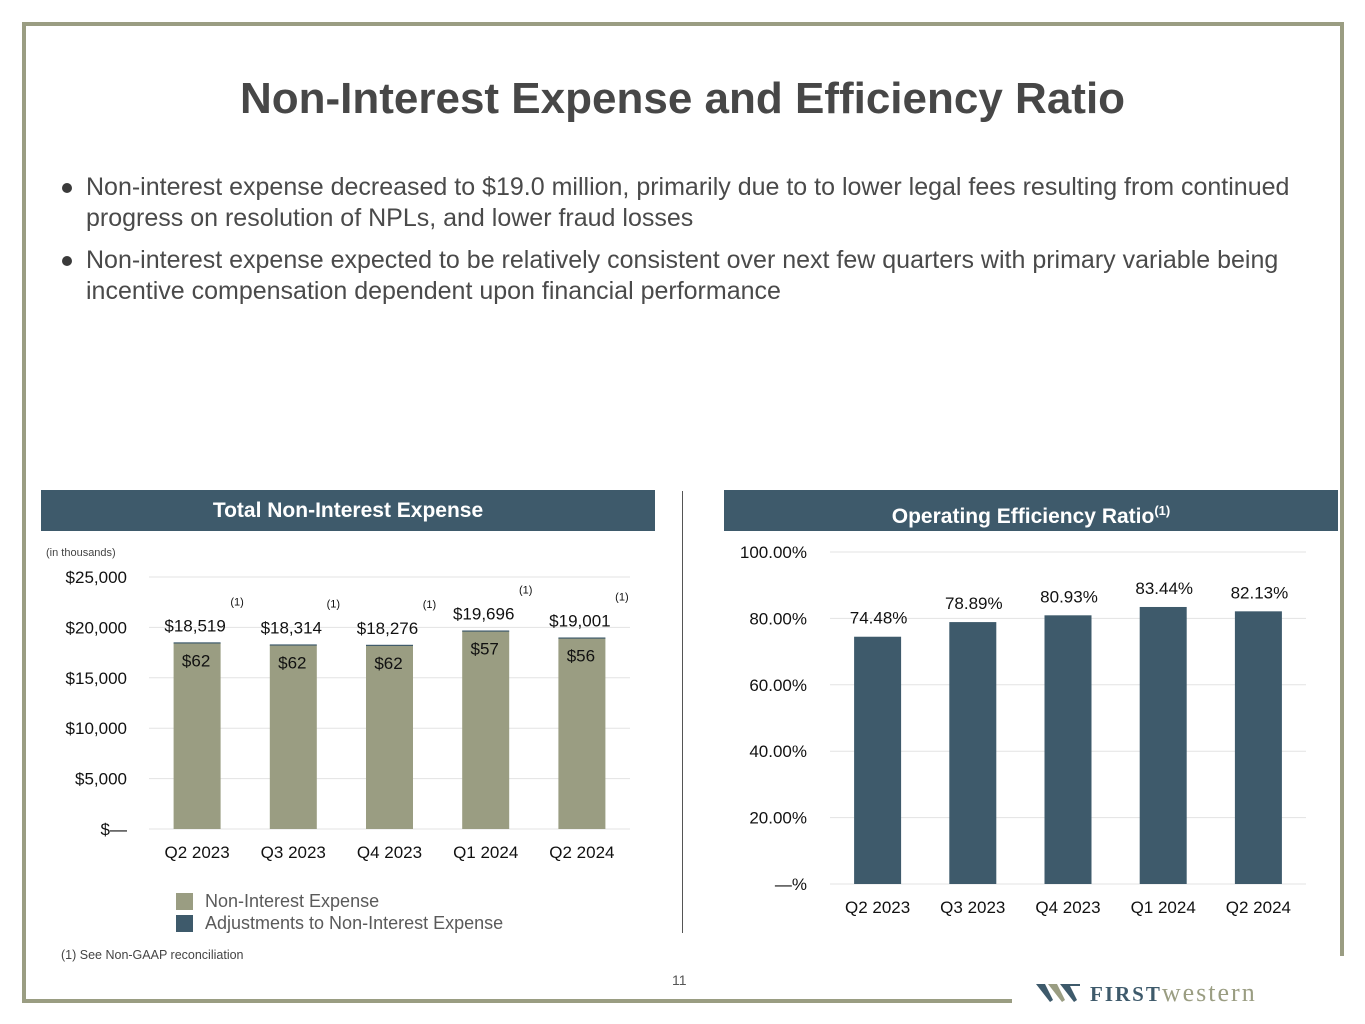  I want to click on efficiency-value-label: 82.13%, so click(1260, 592).